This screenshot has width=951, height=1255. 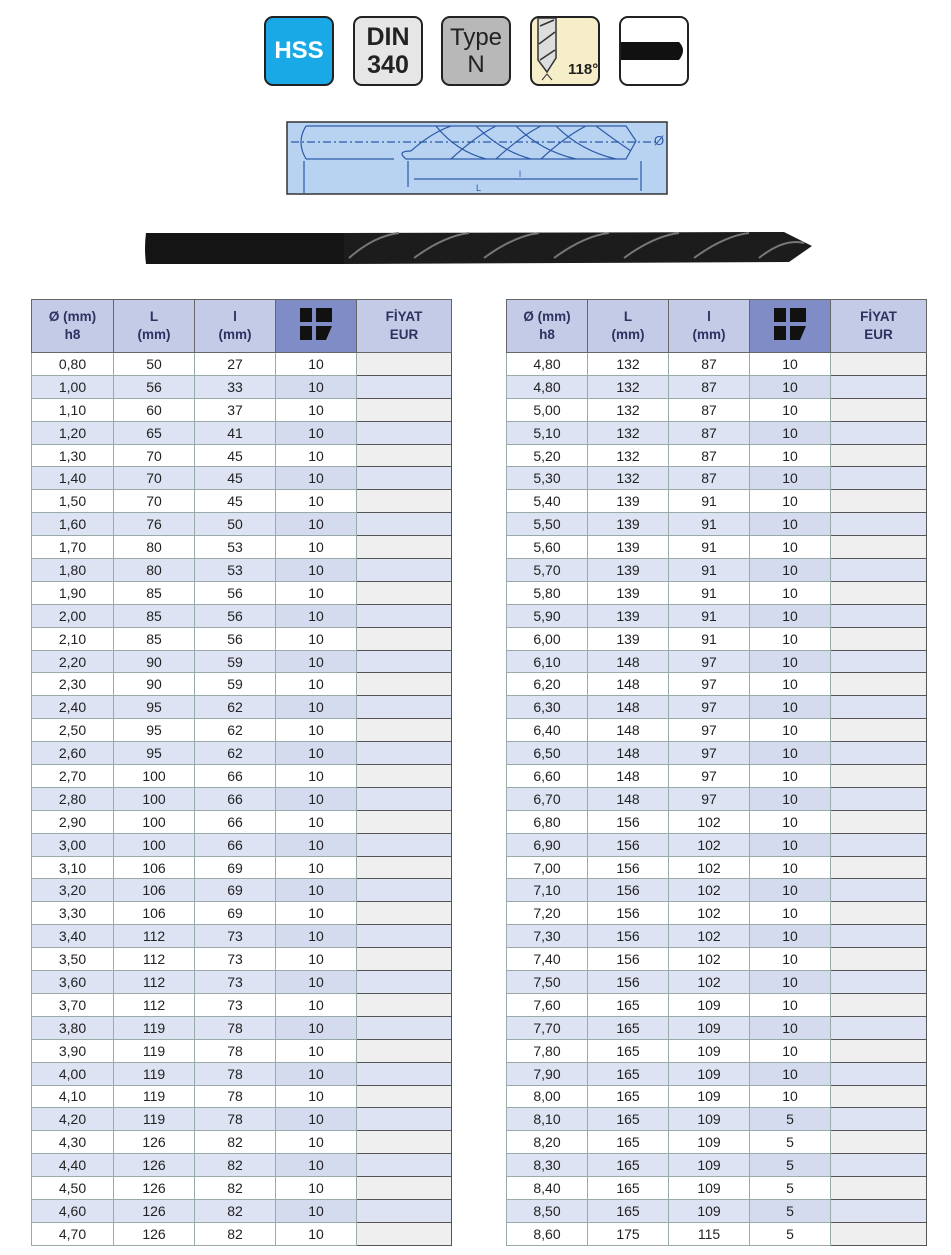 What do you see at coordinates (547, 547) in the screenshot?
I see `diameter-cell: 5,60` at bounding box center [547, 547].